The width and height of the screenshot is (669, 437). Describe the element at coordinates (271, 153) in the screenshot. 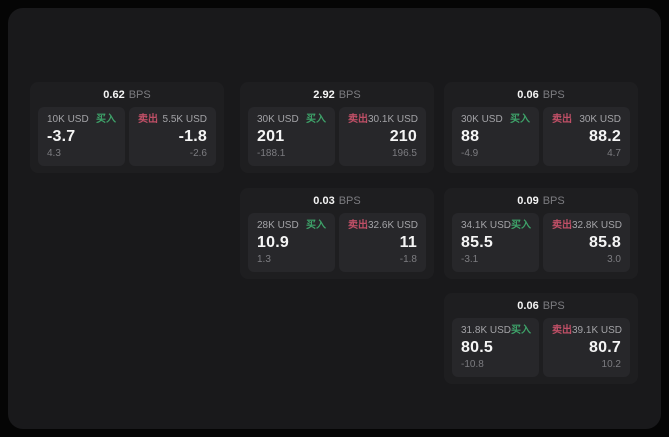

I see `buy-delta: -188.1` at that location.